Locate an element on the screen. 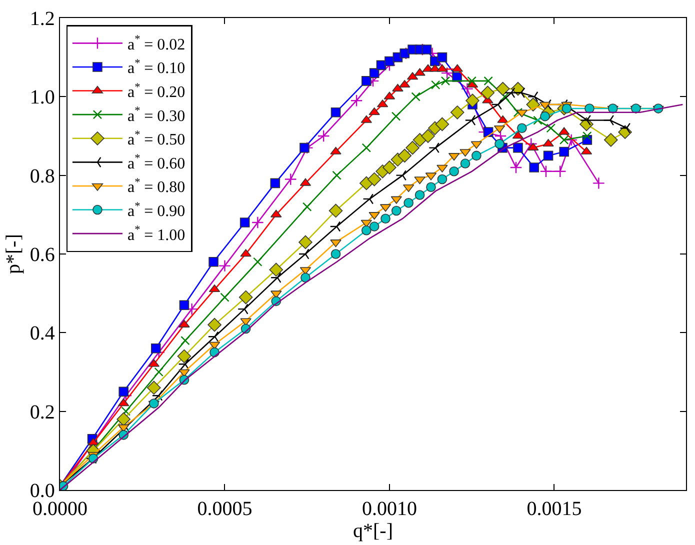  y-tick-label: 0.2 is located at coordinates (42, 412).